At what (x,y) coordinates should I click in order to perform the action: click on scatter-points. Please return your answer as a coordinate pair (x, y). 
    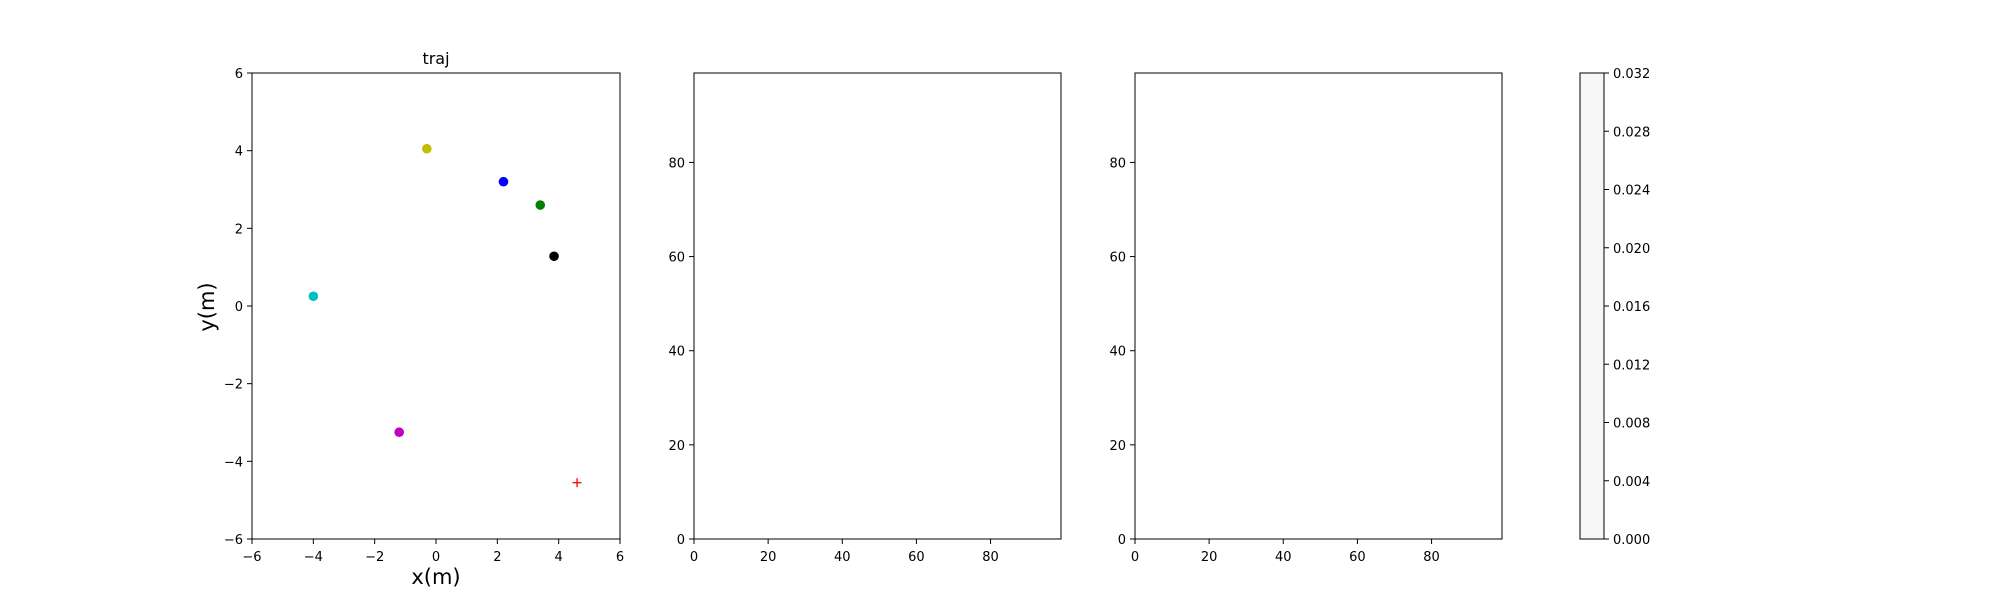
    Looking at the image, I should click on (445, 315).